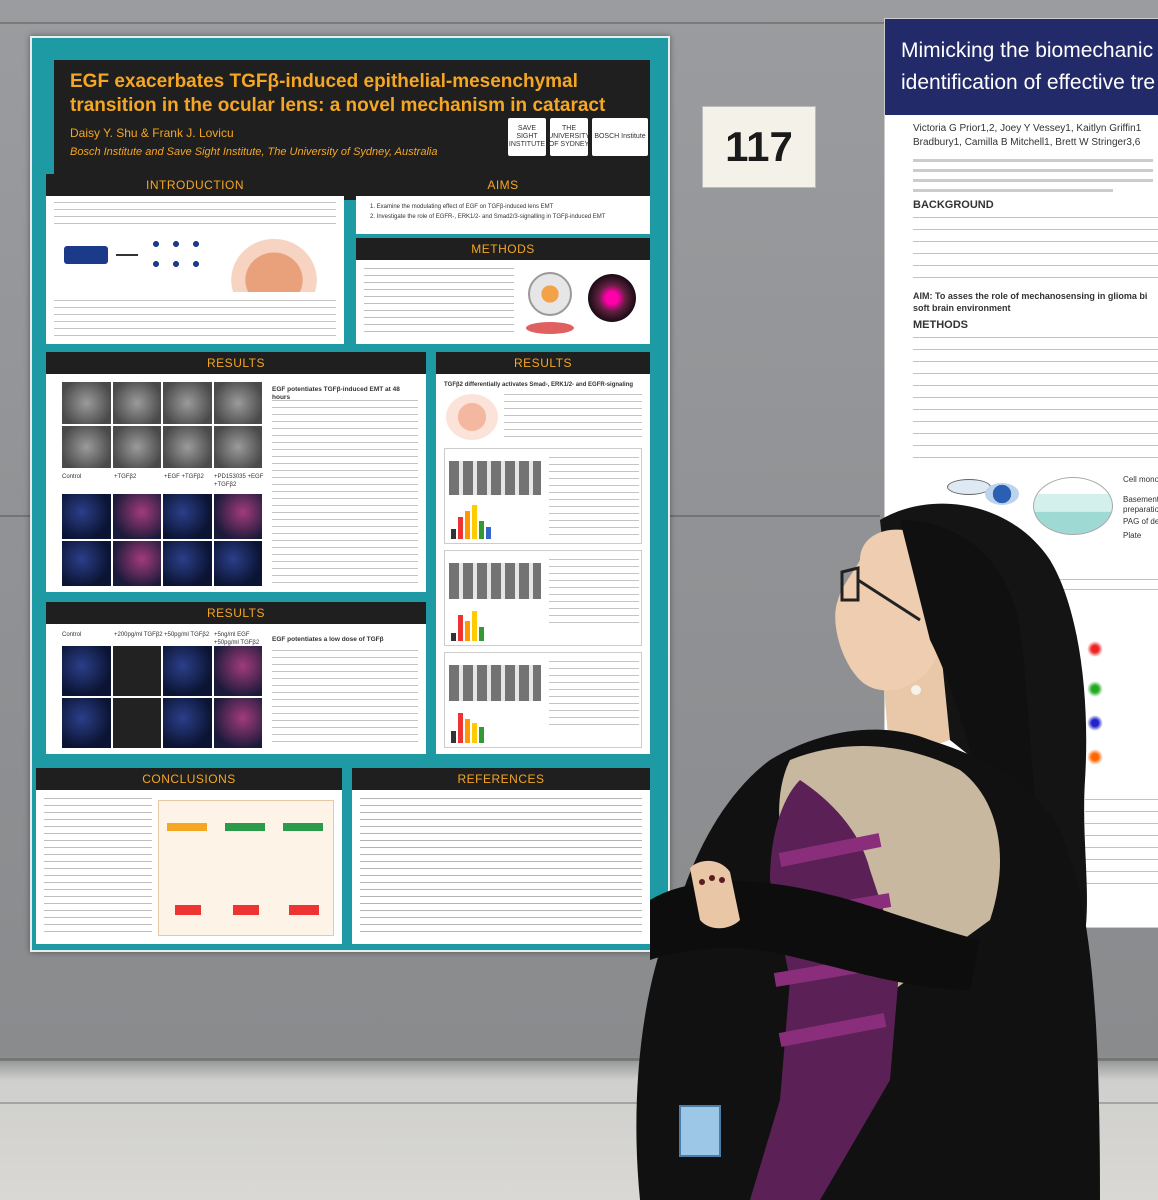 Image resolution: width=1158 pixels, height=1200 pixels. I want to click on sydney-university-logo: THE UNIVERSITY OF SYDNEY, so click(569, 137).